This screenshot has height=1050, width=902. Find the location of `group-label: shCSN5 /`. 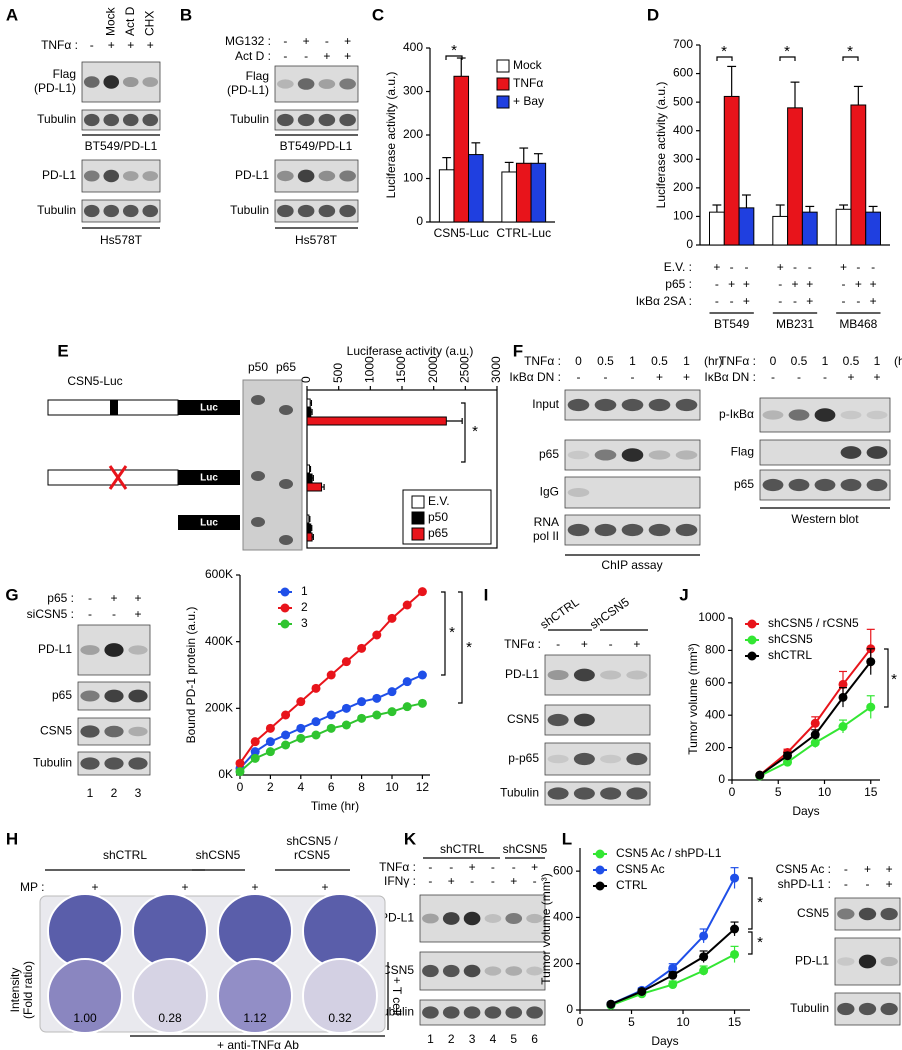

group-label: shCSN5 / is located at coordinates (312, 841).